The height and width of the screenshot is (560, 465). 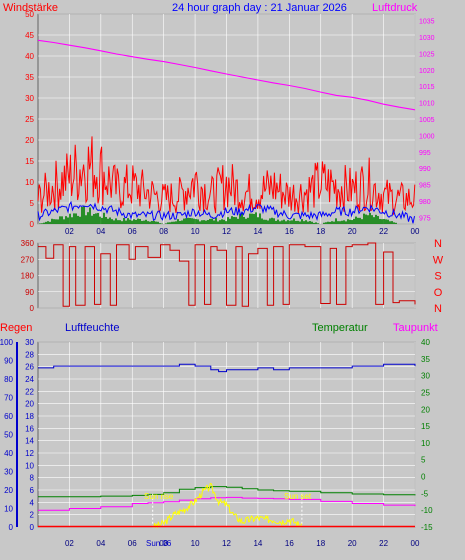 What do you see at coordinates (425, 376) in the screenshot?
I see `temperature-tick-label: 30` at bounding box center [425, 376].